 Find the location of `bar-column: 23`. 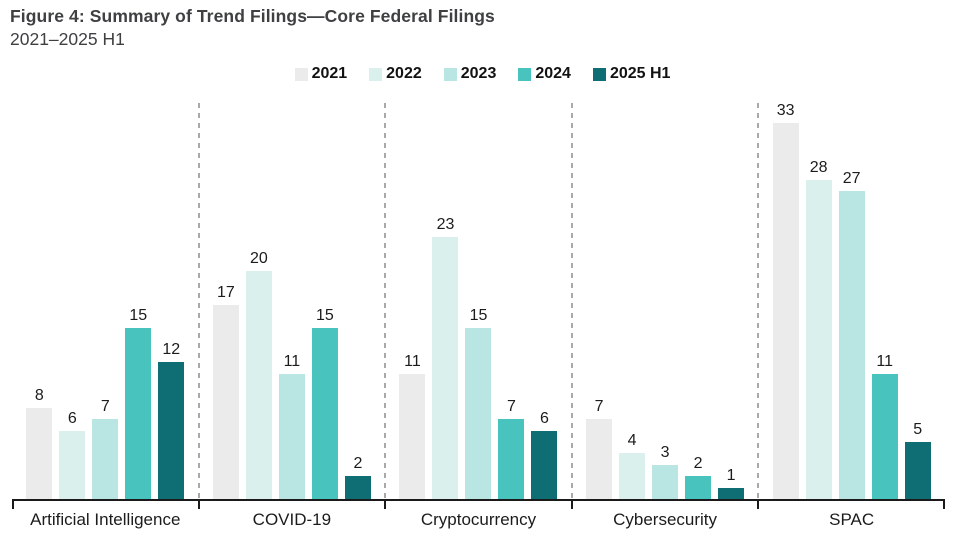

bar-column: 23 is located at coordinates (445, 357).